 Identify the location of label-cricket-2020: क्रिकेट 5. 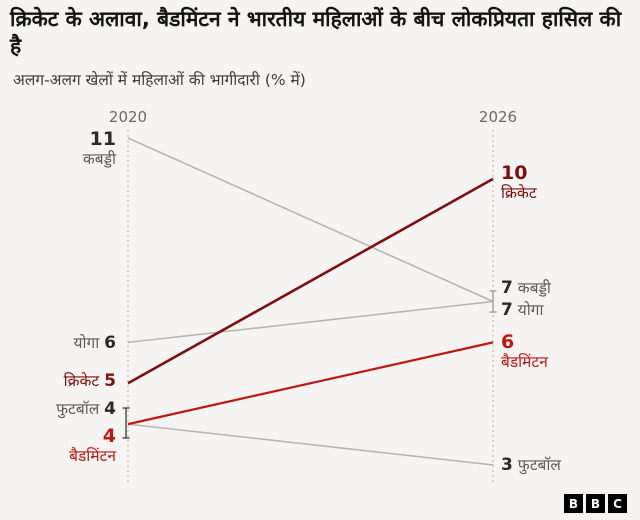
(90, 381).